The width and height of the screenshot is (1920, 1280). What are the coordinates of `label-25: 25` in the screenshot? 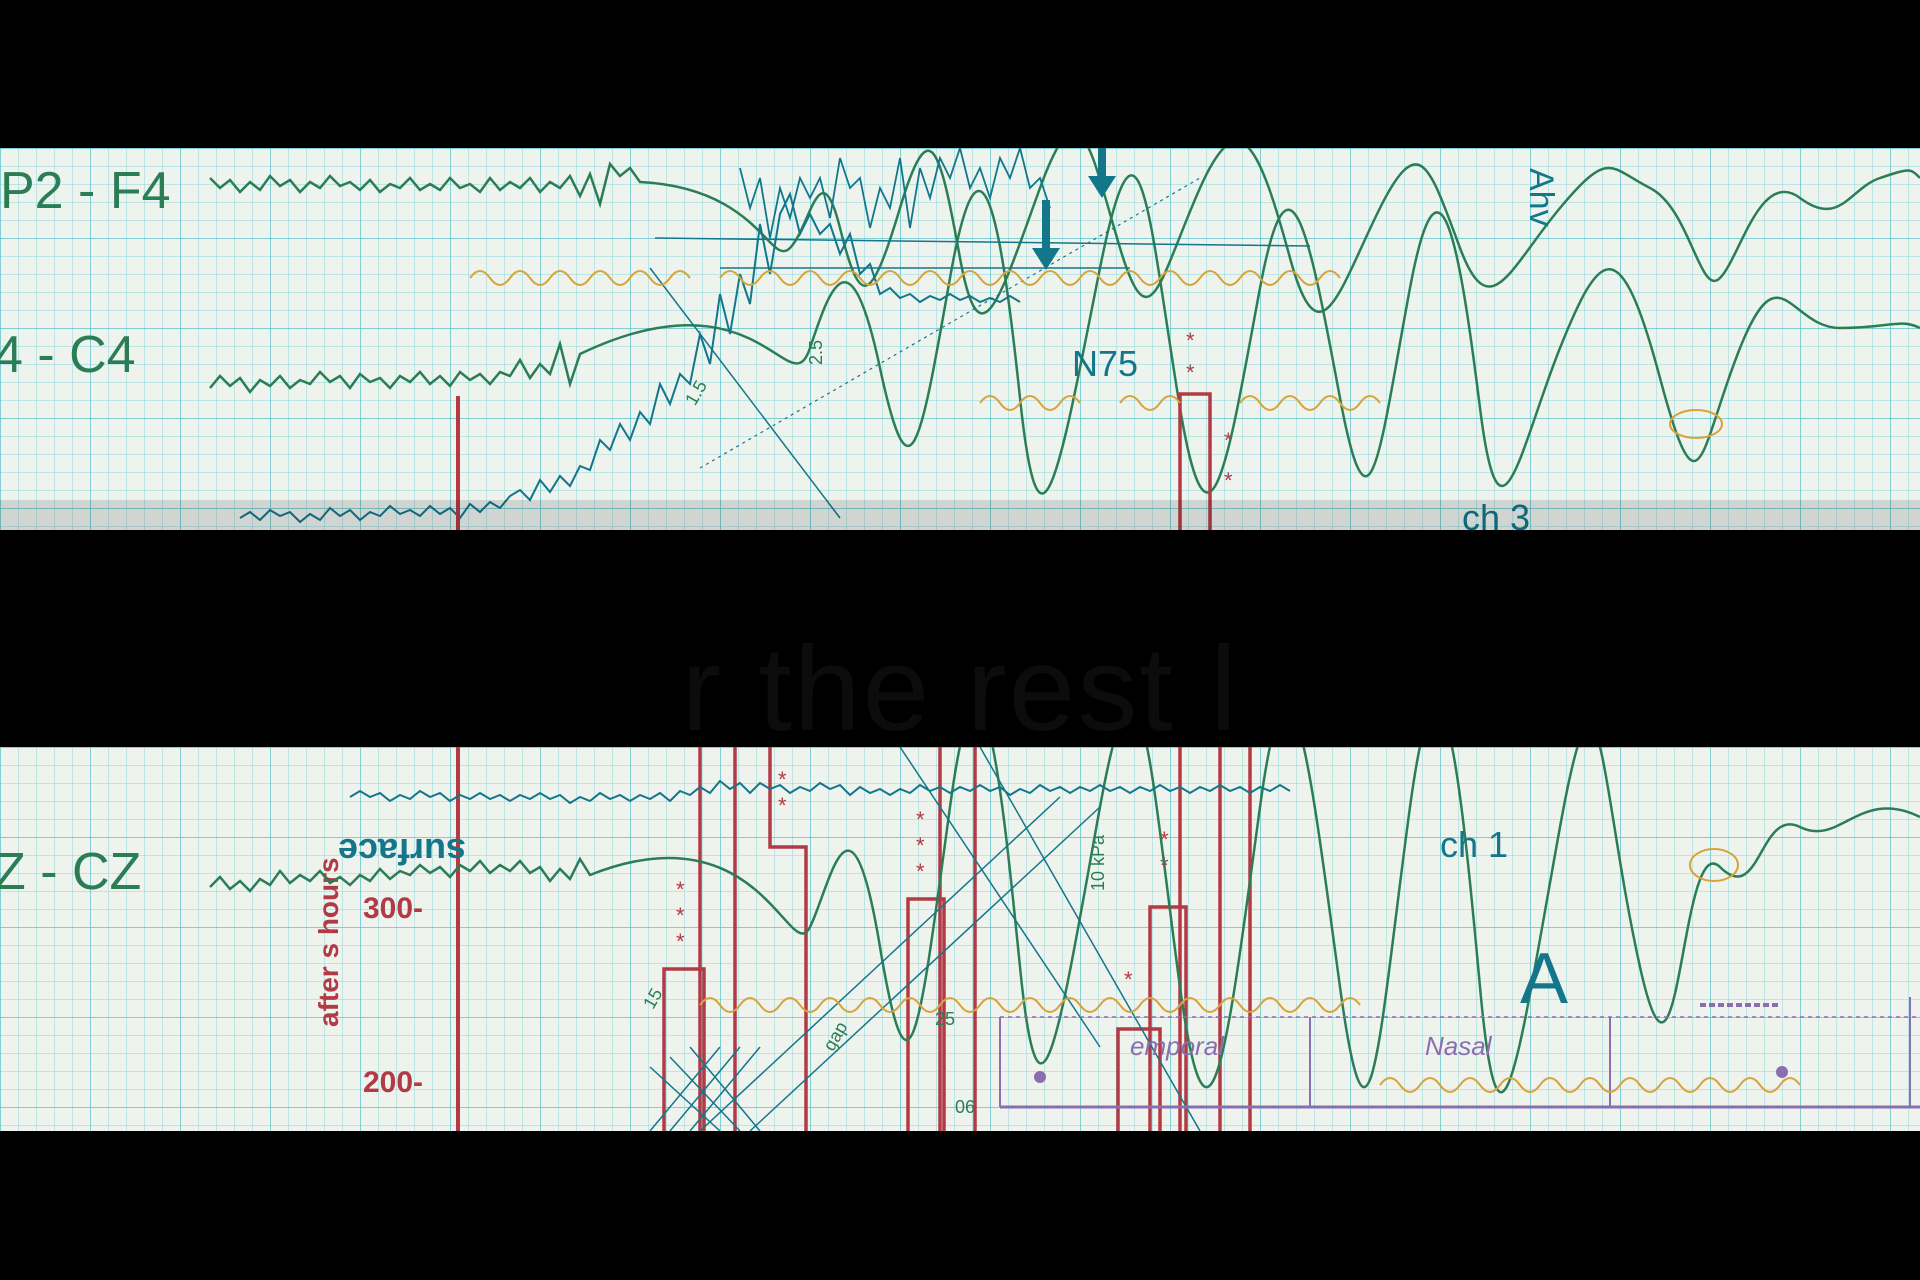 It's located at (945, 1019).